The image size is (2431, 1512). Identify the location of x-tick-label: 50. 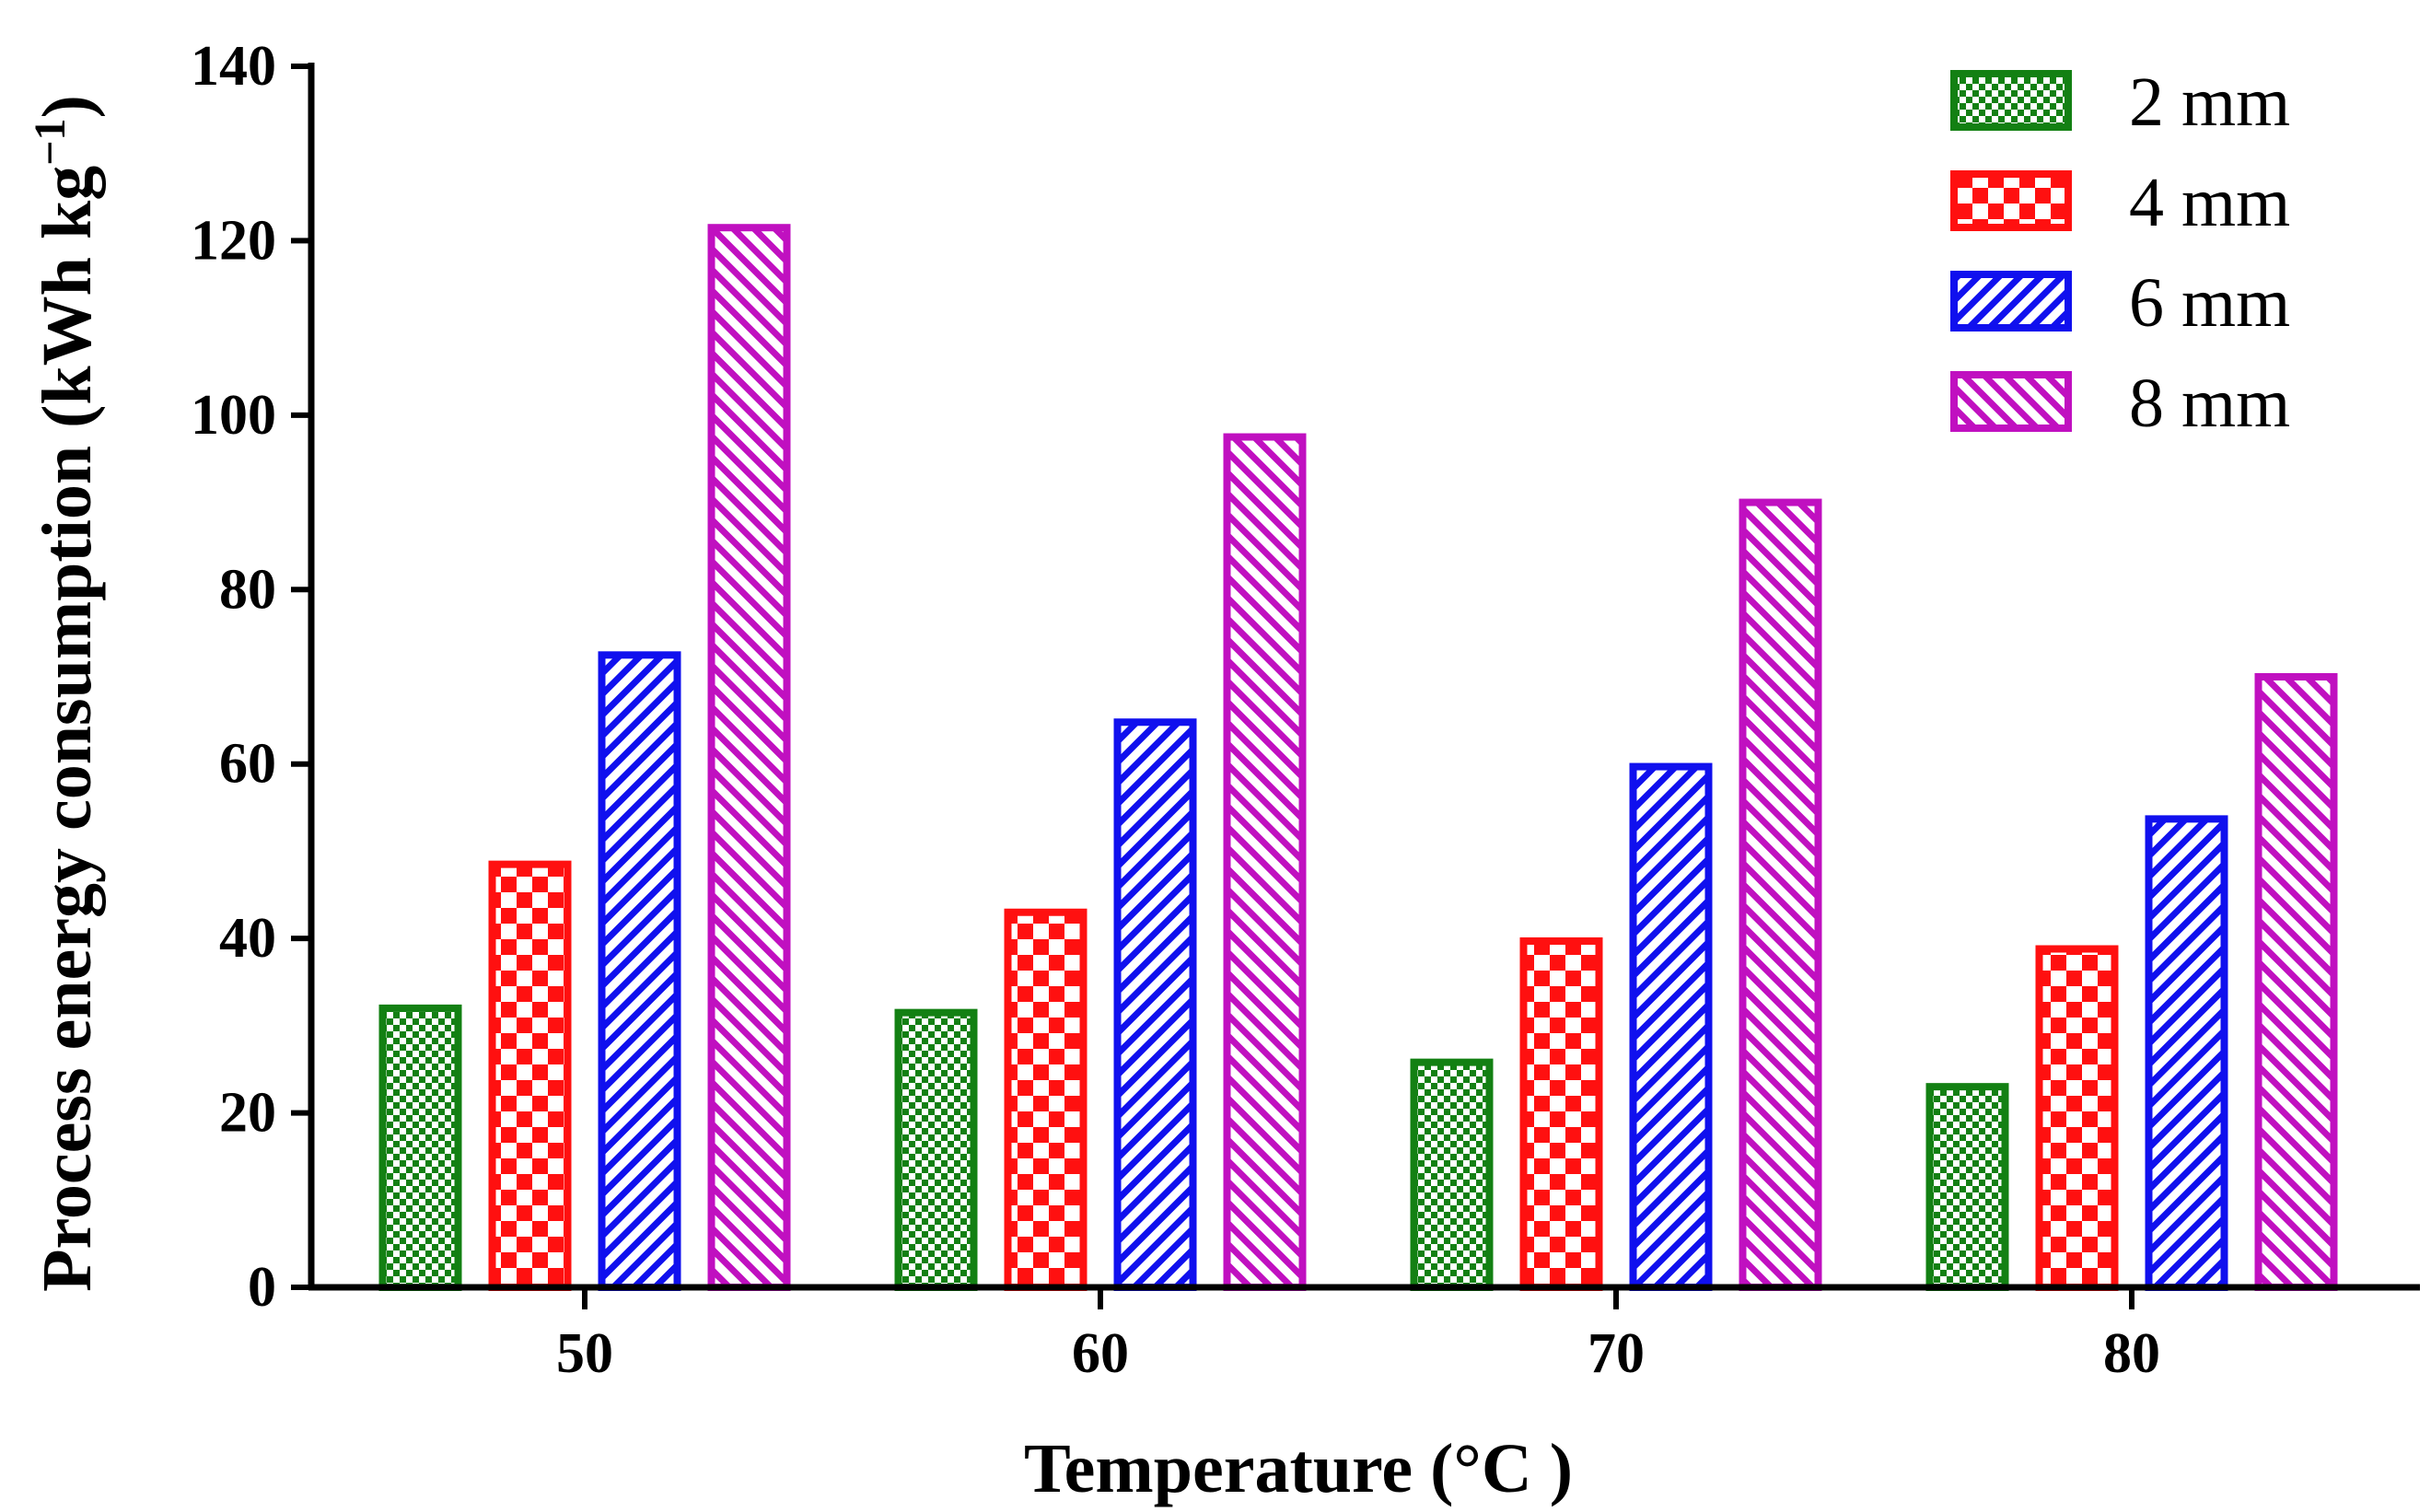
(584, 1353).